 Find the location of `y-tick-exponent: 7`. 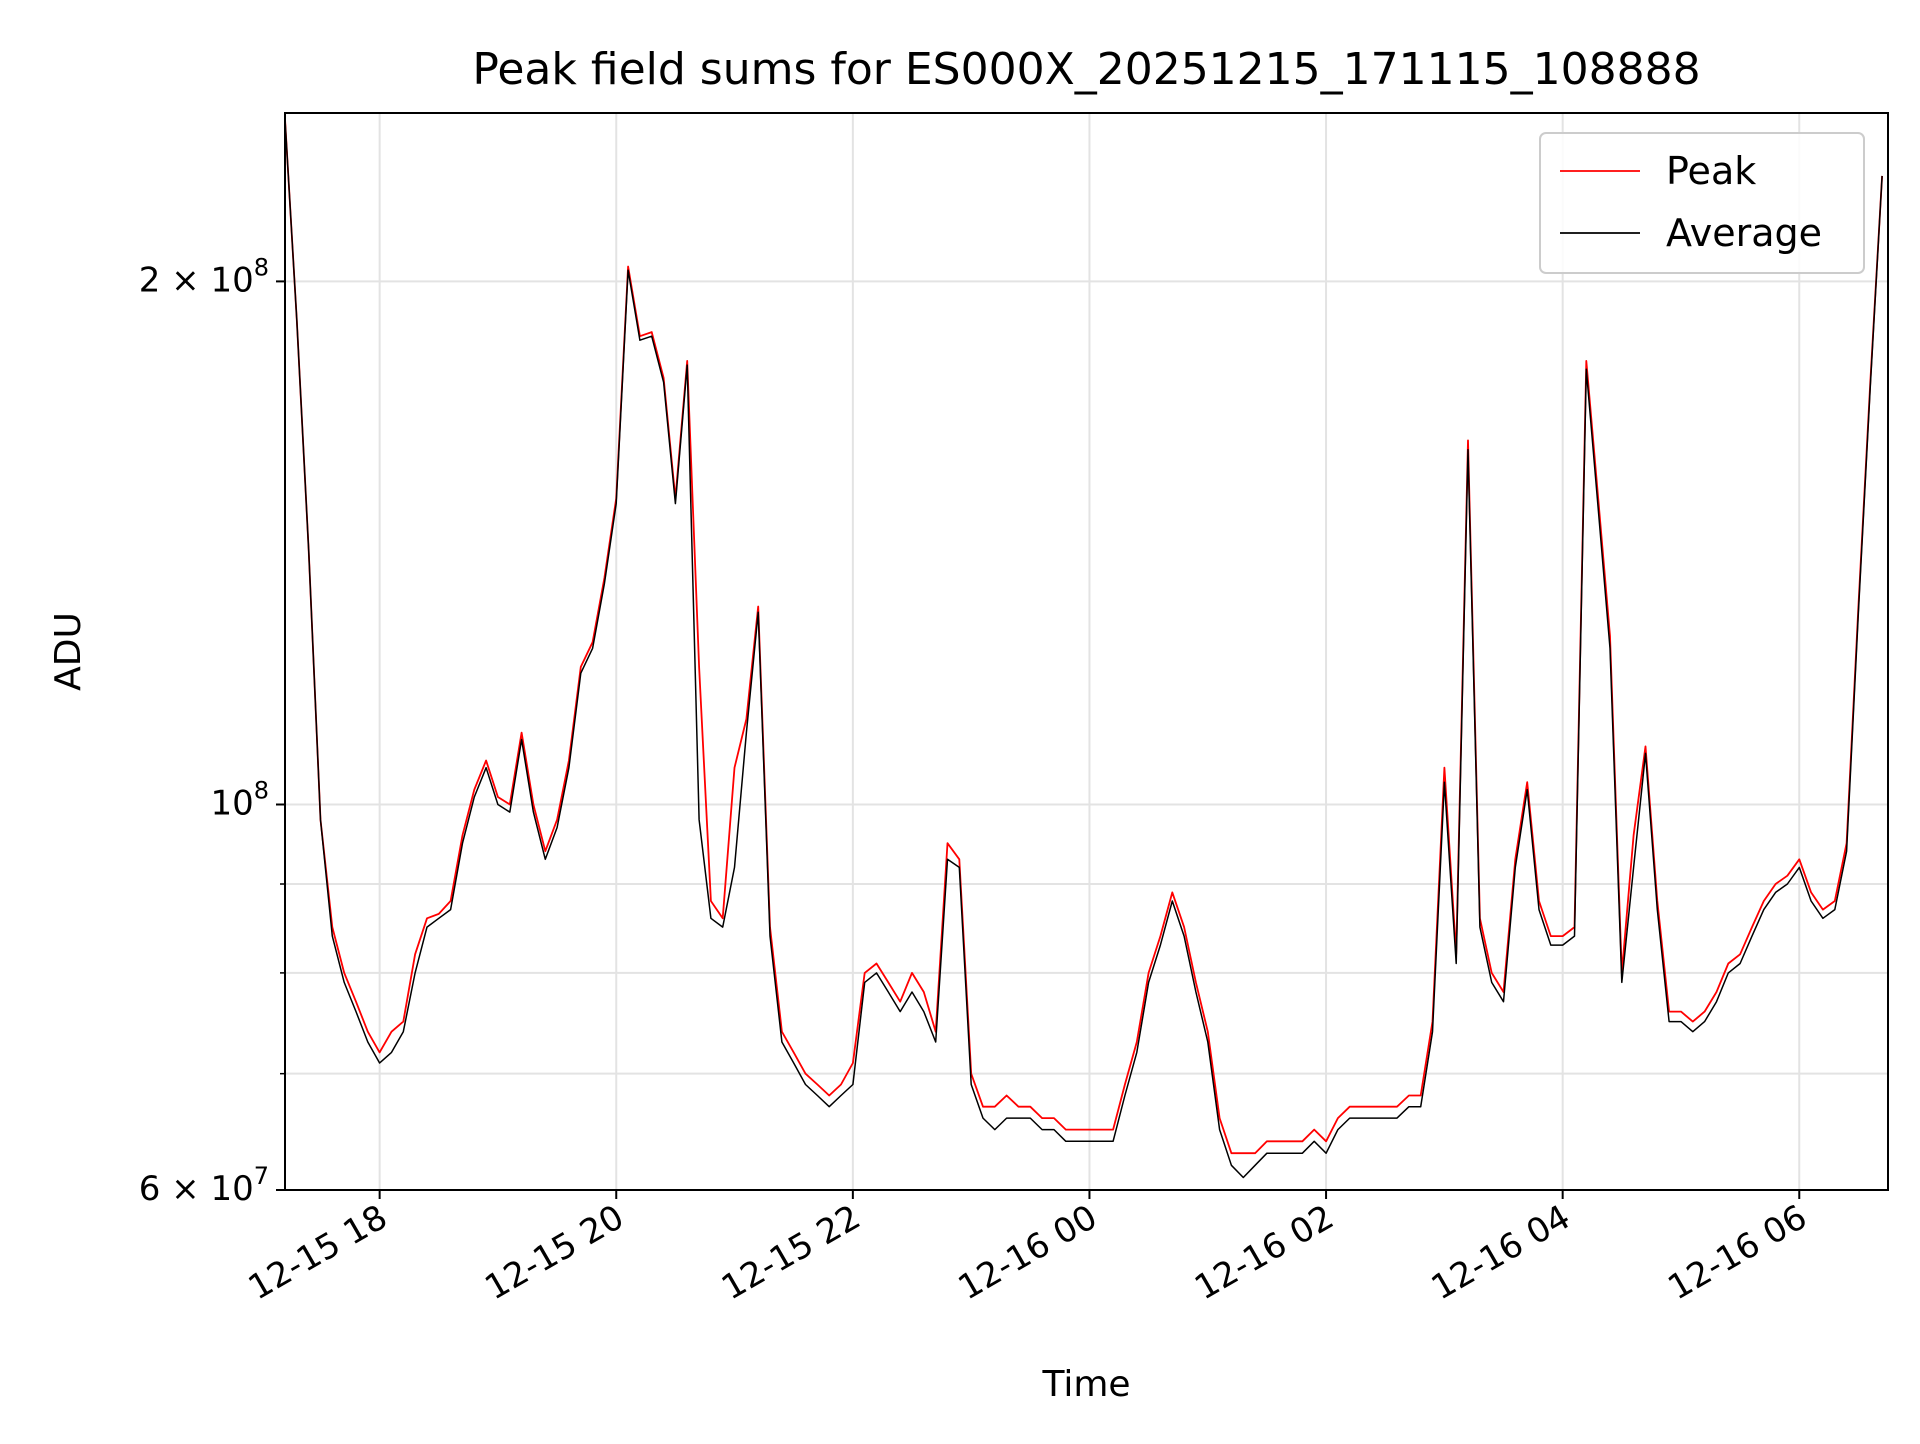

y-tick-exponent: 7 is located at coordinates (261, 1176).